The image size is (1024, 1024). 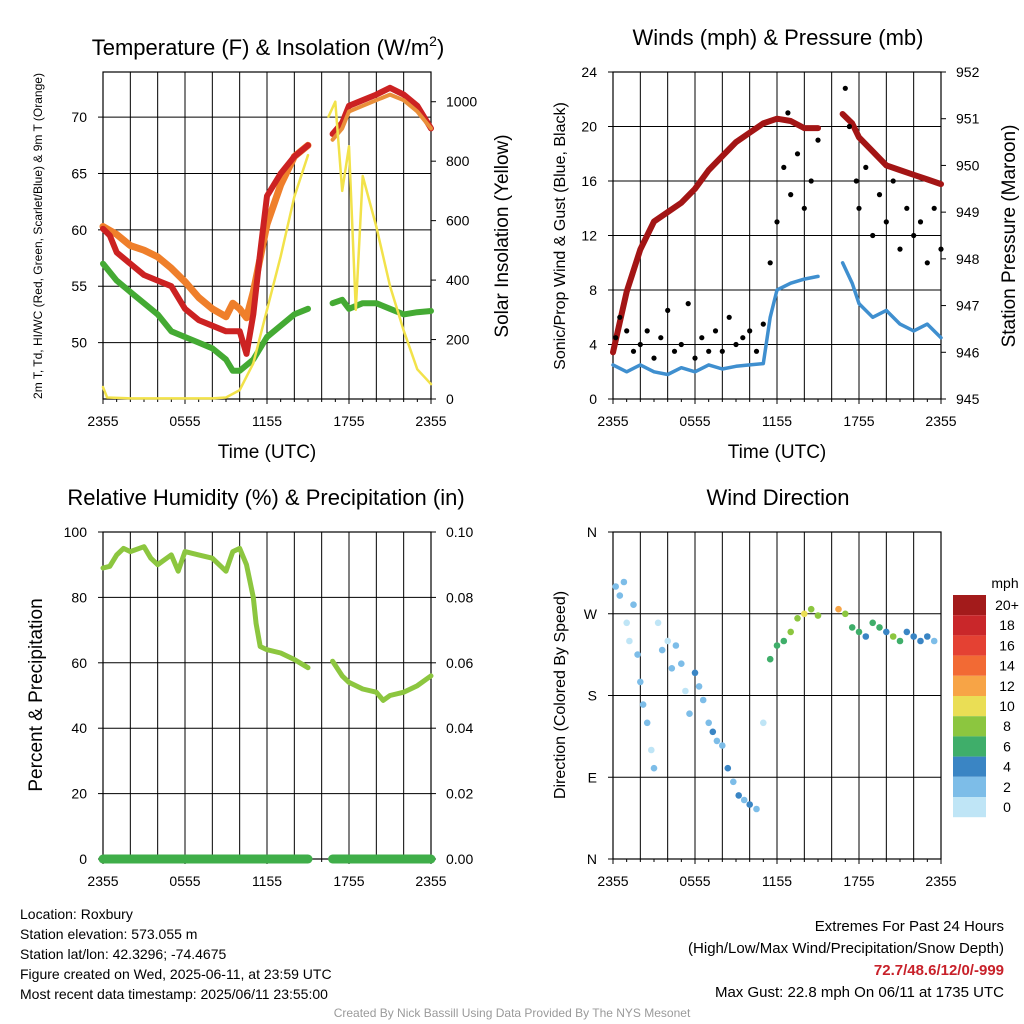 I want to click on y-tick-label: 70, so click(x=79, y=117).